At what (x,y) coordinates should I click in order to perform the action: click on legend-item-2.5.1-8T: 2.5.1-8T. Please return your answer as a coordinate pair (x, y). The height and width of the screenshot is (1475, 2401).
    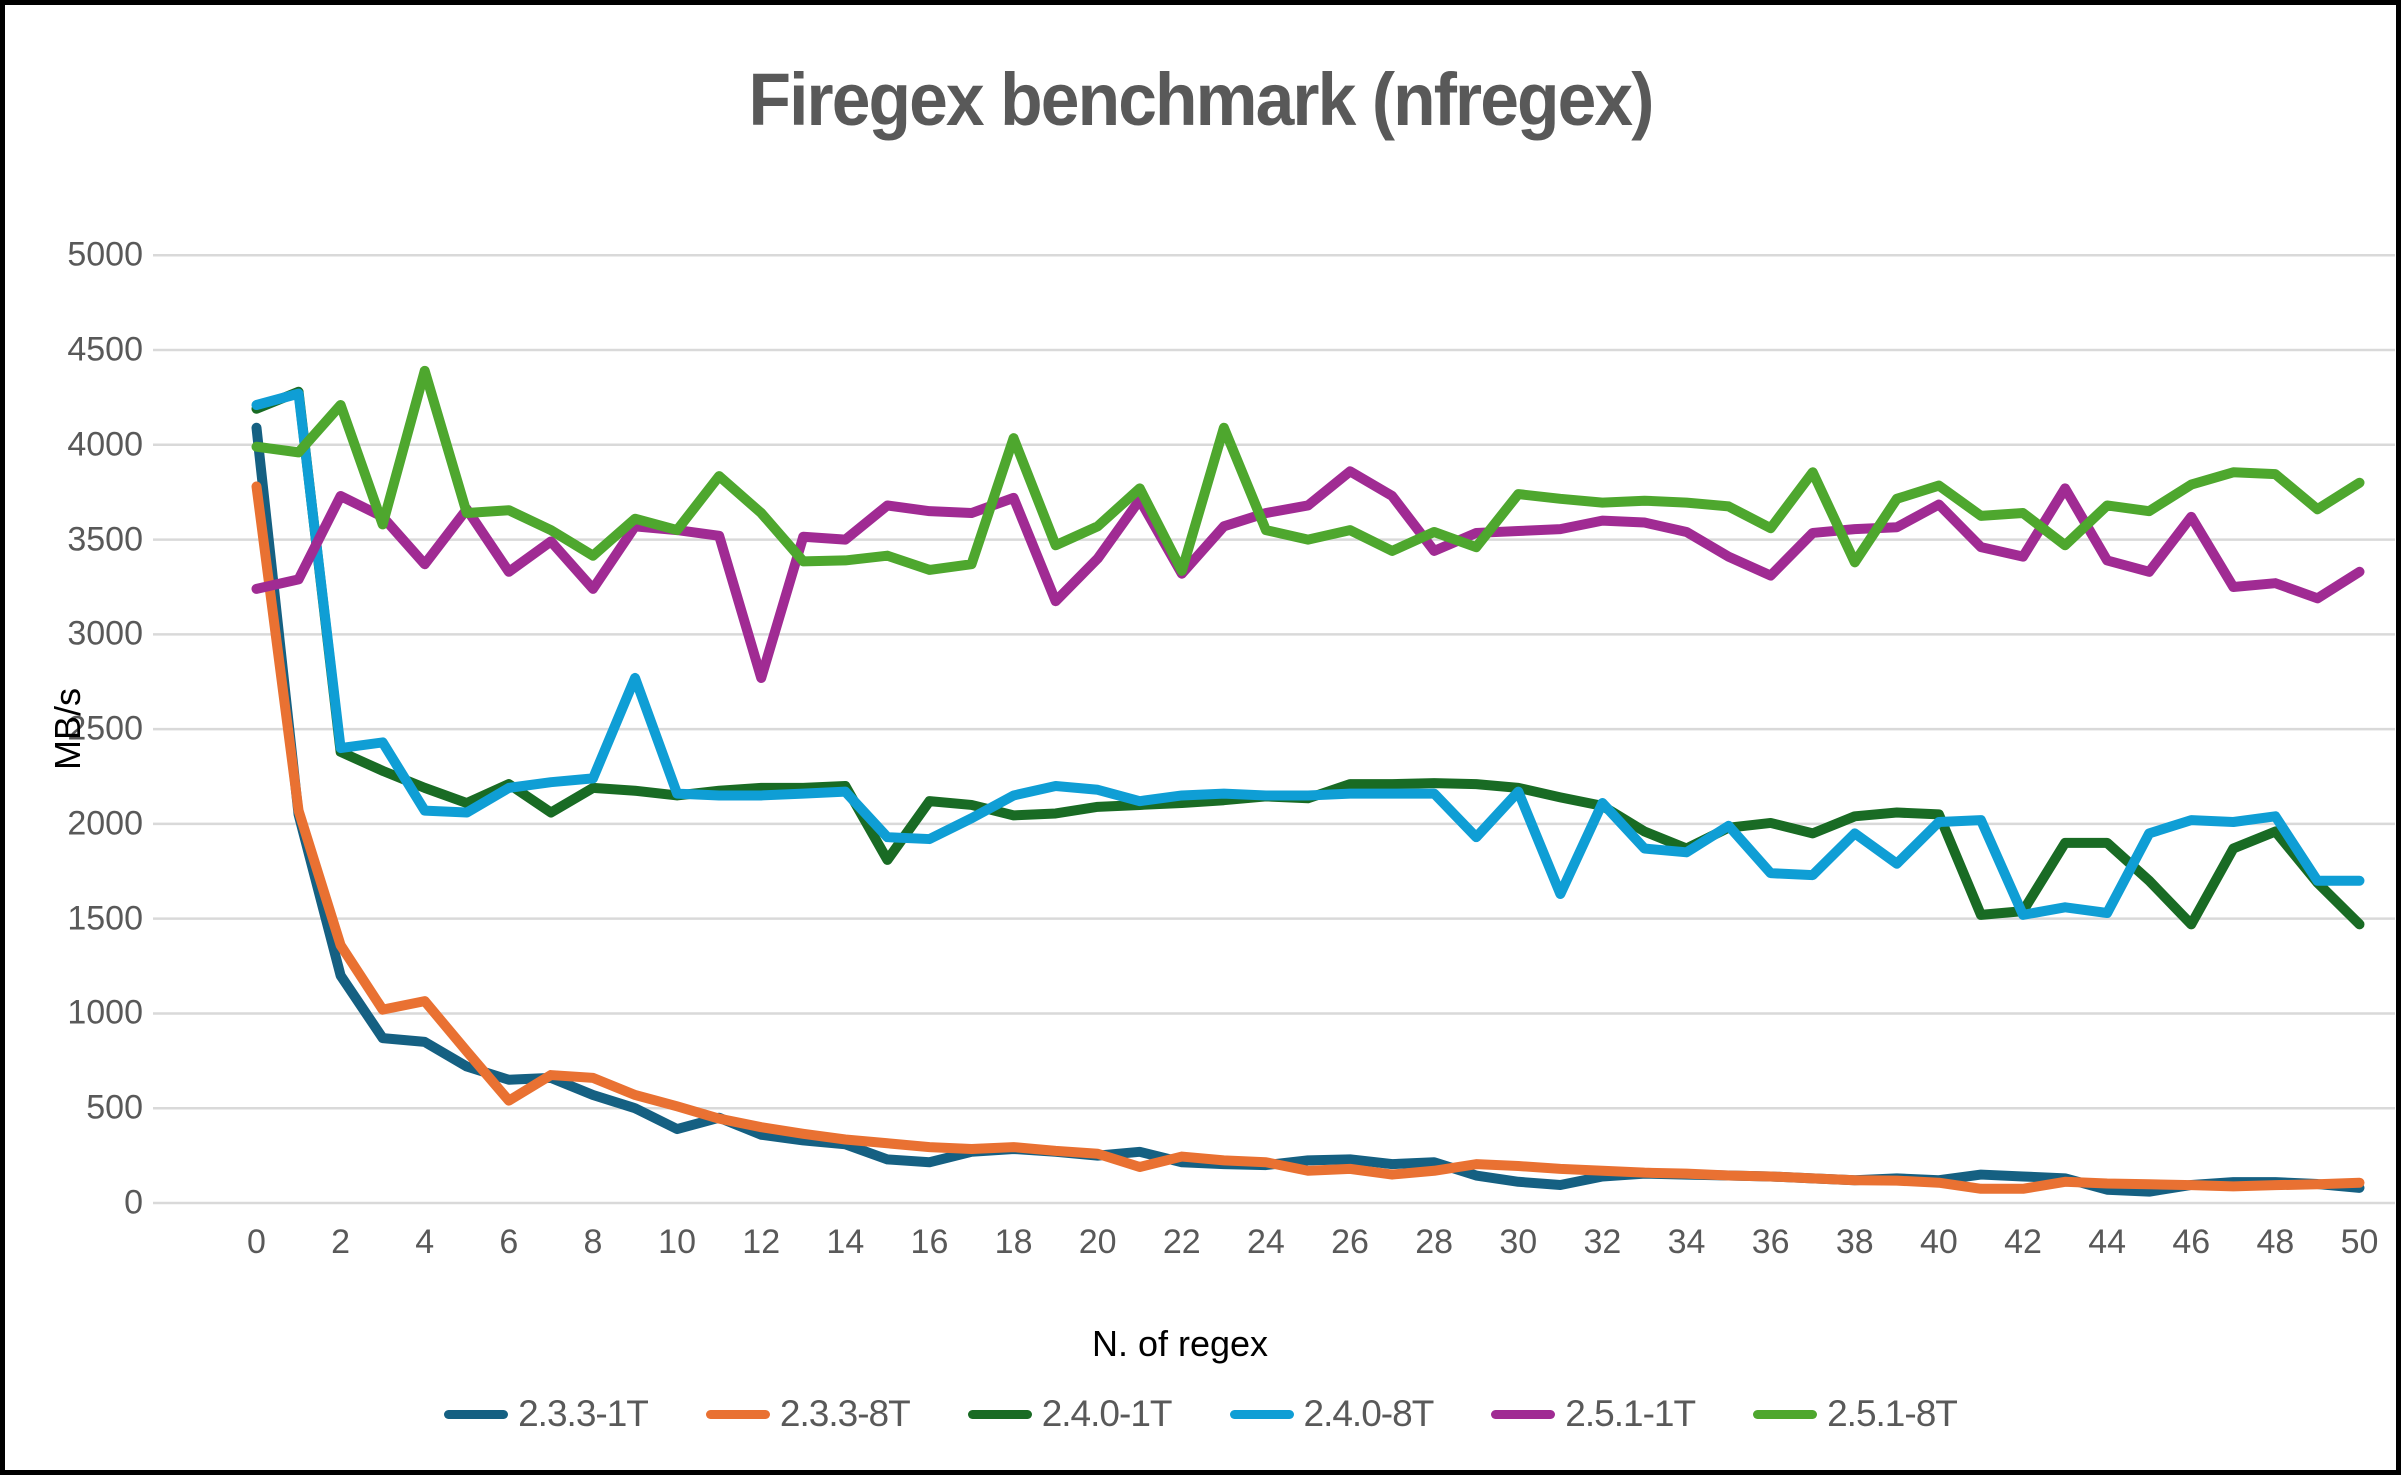
    Looking at the image, I should click on (1855, 1414).